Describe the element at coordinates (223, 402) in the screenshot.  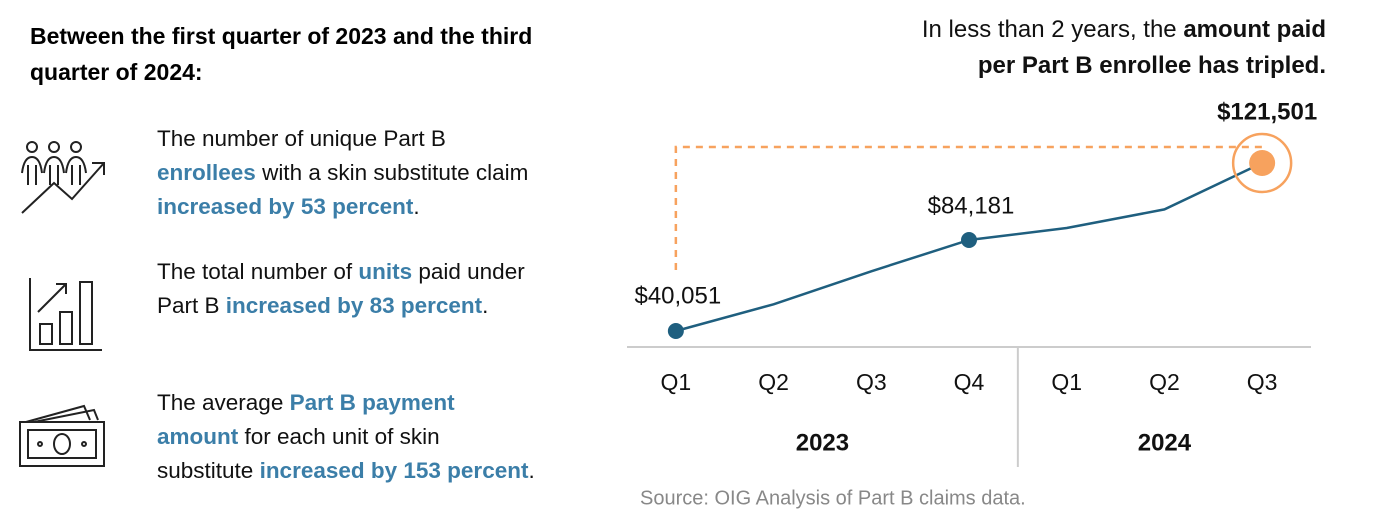
I see `finding-text: The average` at that location.